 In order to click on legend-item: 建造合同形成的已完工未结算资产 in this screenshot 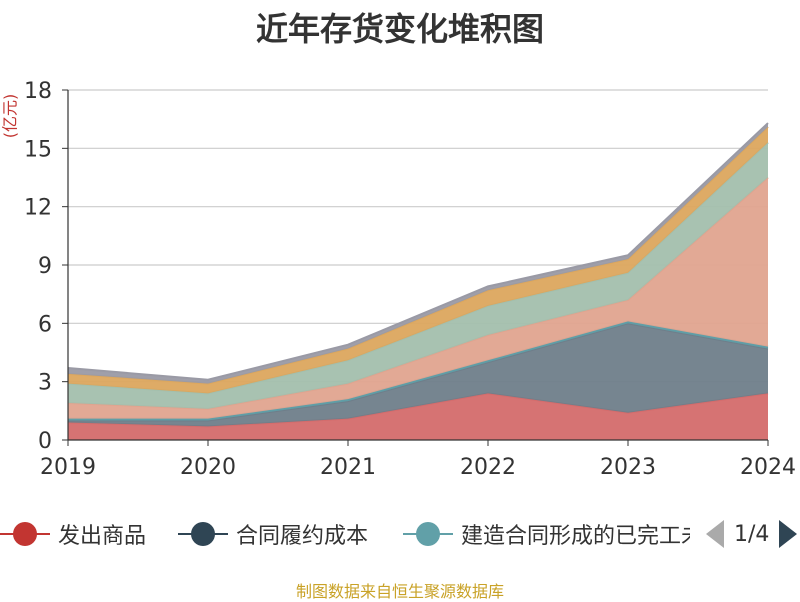, I will do `click(546, 534)`.